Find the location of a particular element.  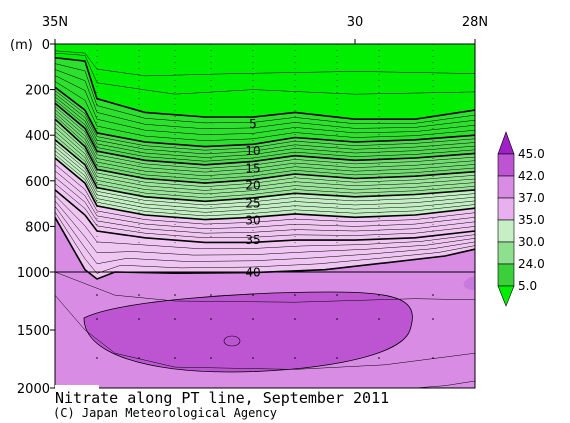

colorbar-label: 30.0 is located at coordinates (531, 242).